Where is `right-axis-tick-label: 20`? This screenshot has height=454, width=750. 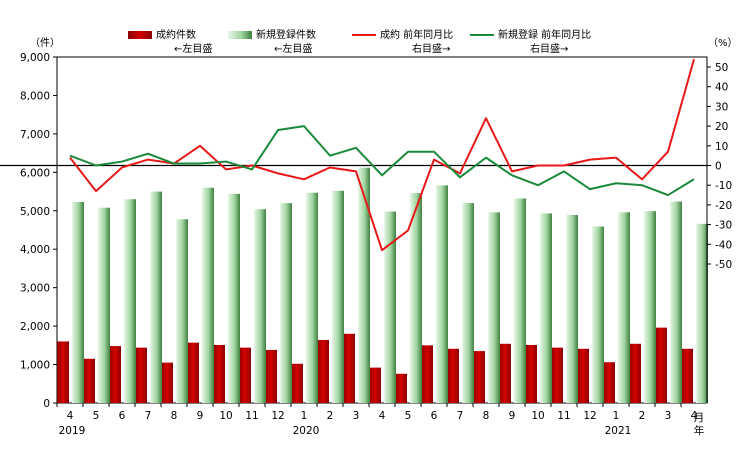
right-axis-tick-label: 20 is located at coordinates (721, 127).